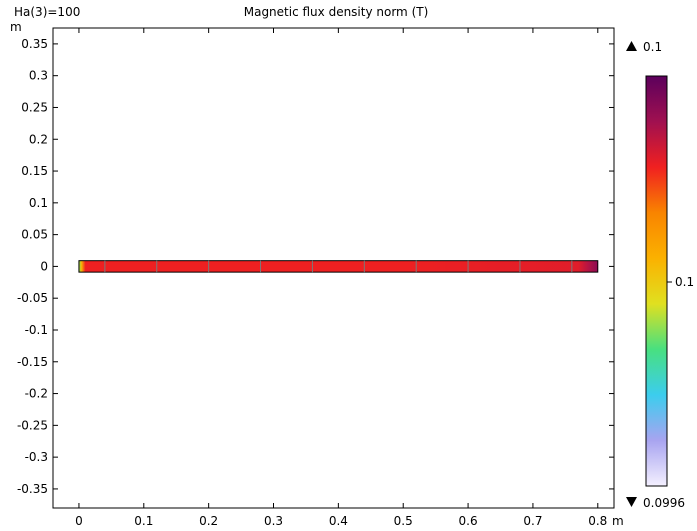 The image size is (697, 531). Describe the element at coordinates (652, 47) in the screenshot. I see `colorbar-max-label: 0.1` at that location.